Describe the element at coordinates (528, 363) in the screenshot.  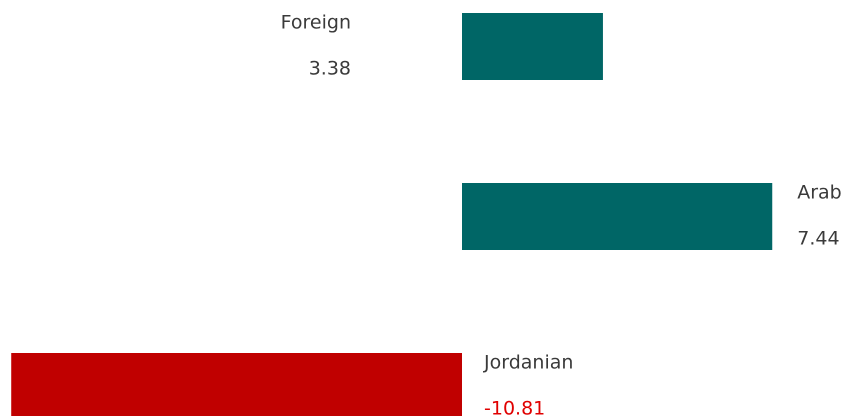
I see `category-label: Jordanian` at that location.